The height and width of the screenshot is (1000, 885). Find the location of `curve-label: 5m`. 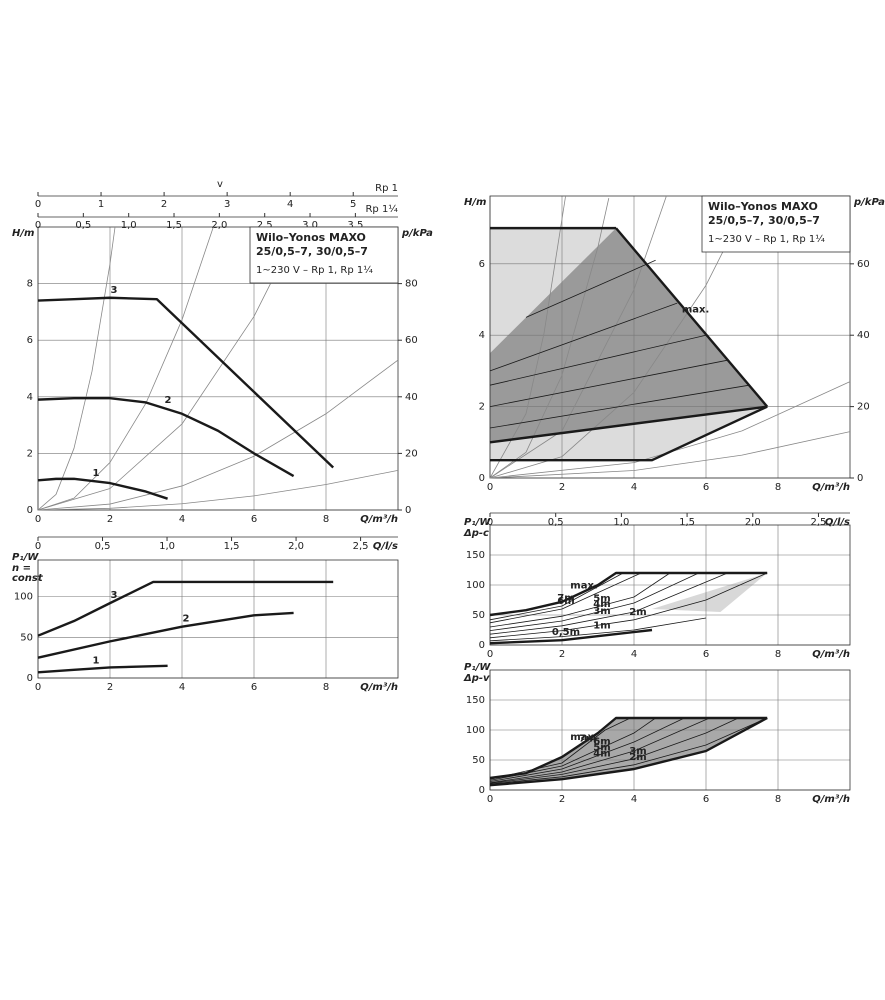

curve-label: 5m is located at coordinates (601, 599).